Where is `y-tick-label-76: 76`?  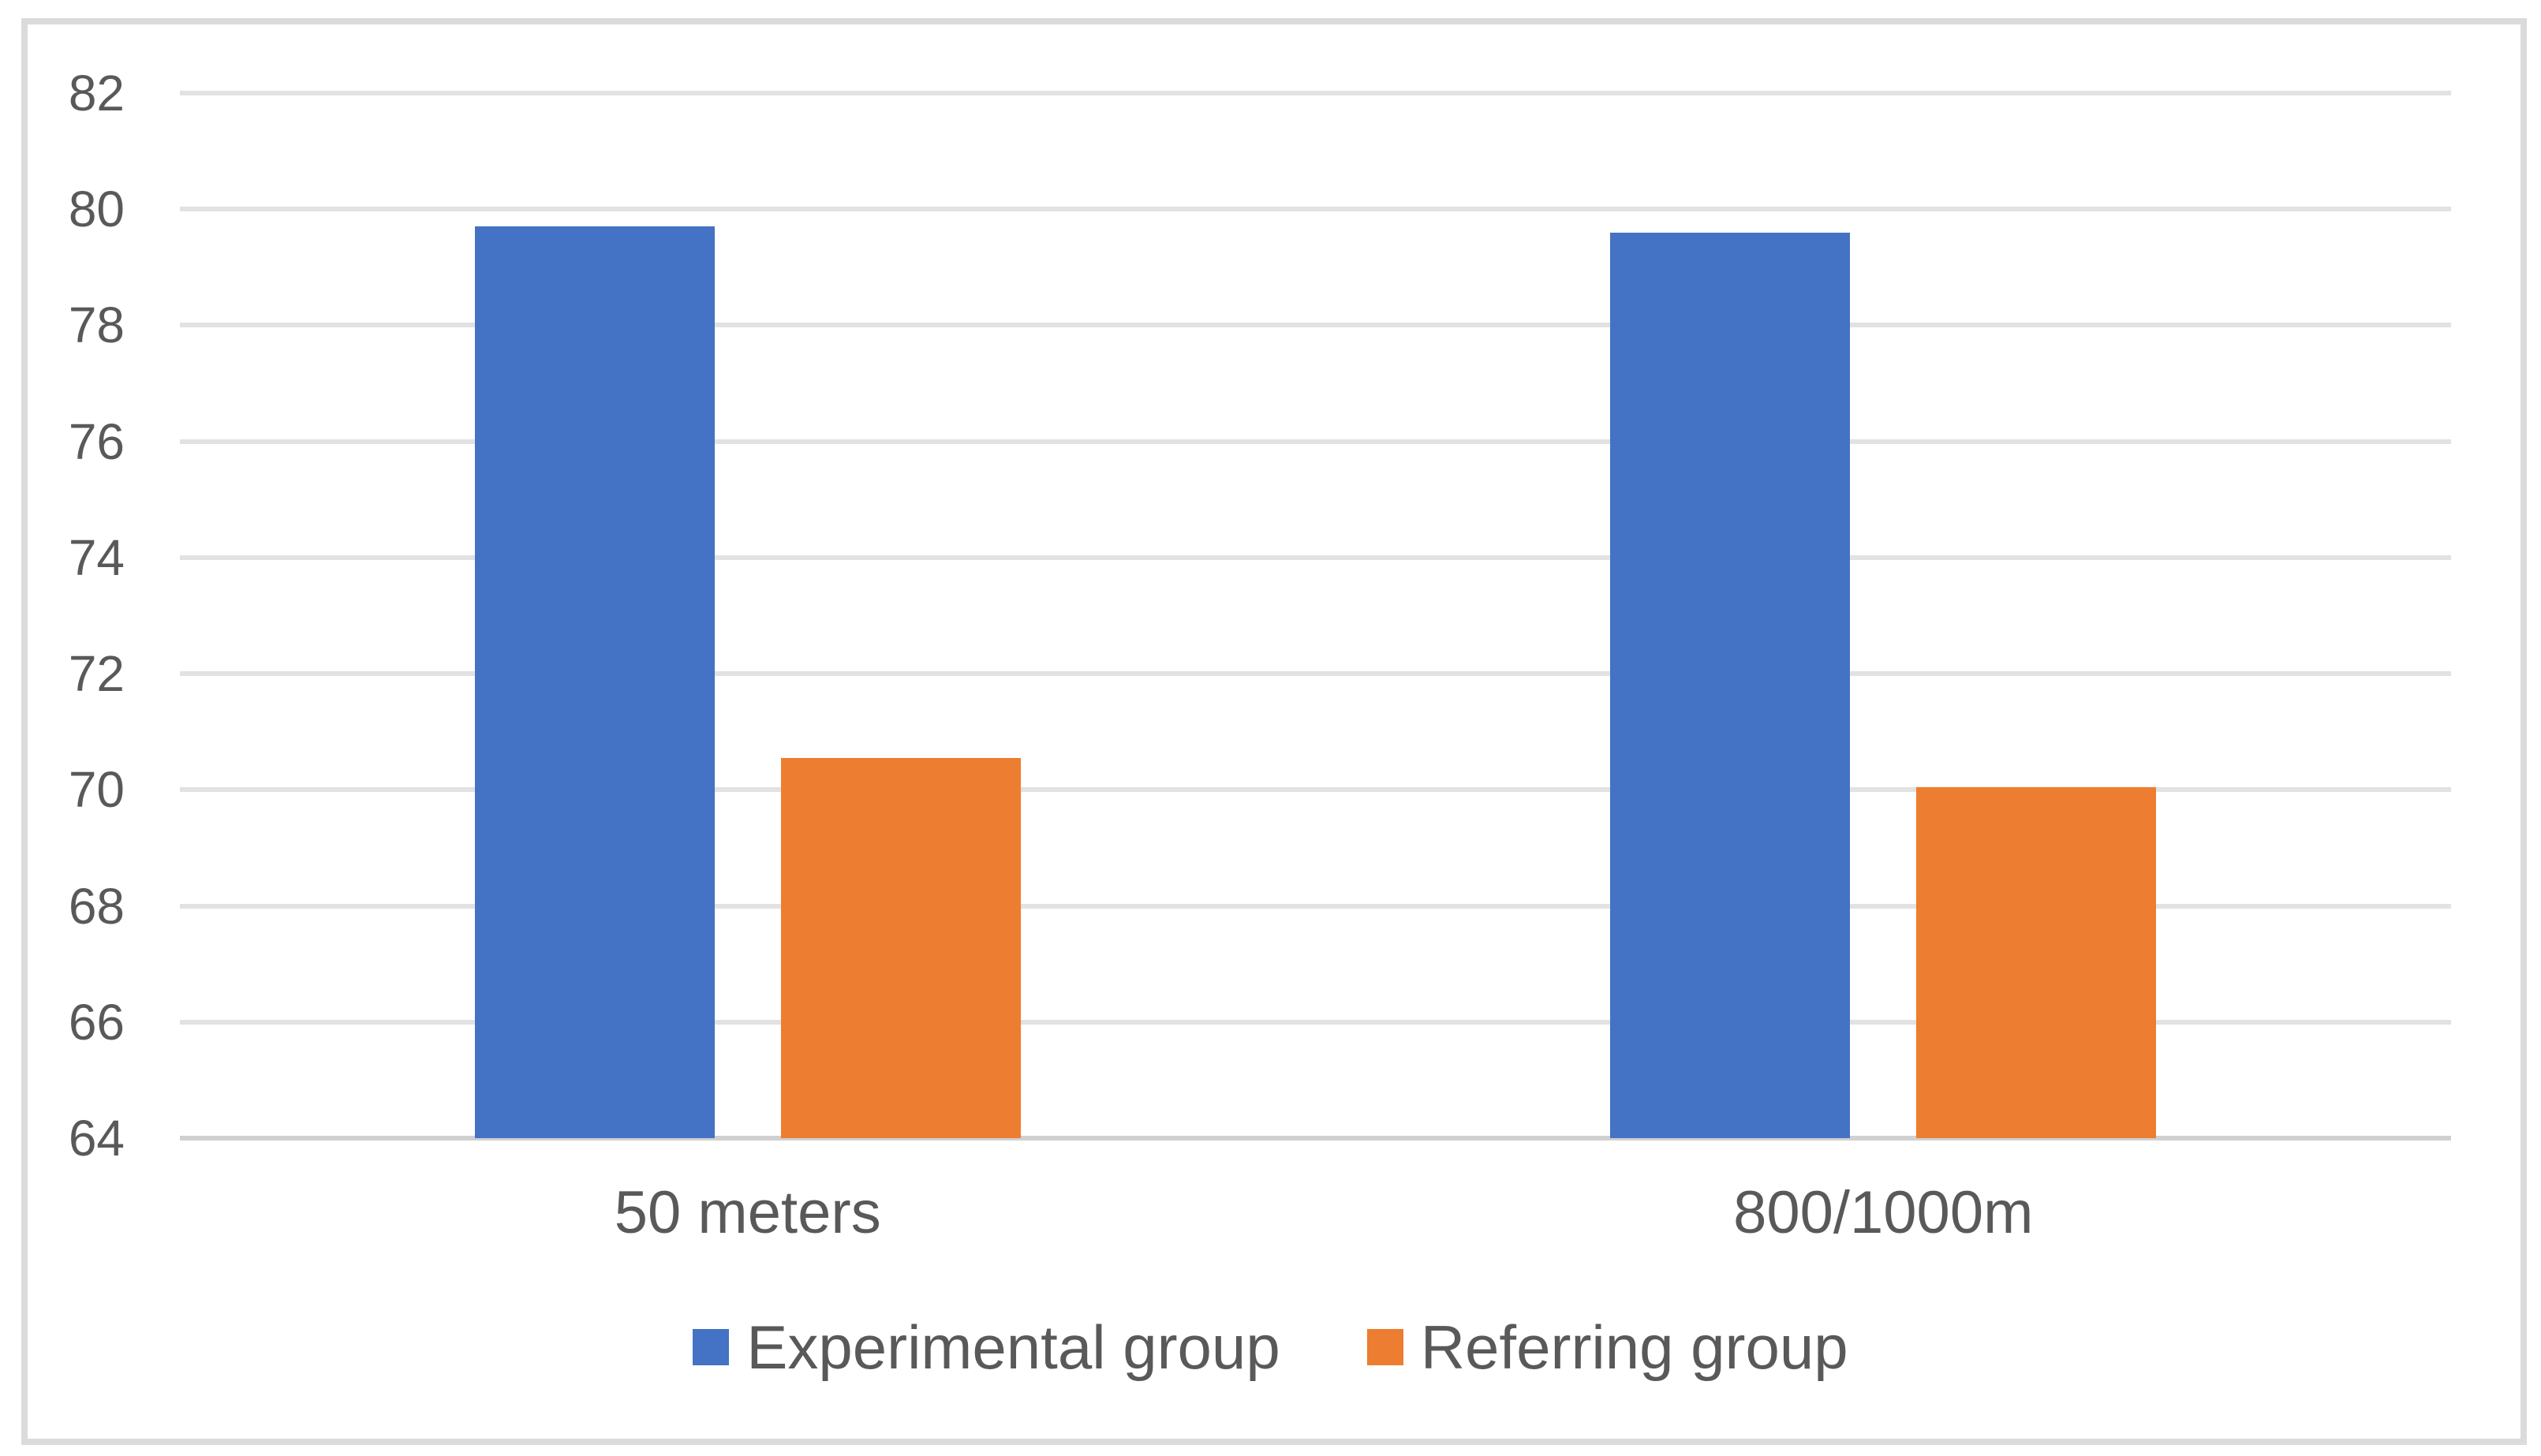
y-tick-label-76: 76 is located at coordinates (96, 441).